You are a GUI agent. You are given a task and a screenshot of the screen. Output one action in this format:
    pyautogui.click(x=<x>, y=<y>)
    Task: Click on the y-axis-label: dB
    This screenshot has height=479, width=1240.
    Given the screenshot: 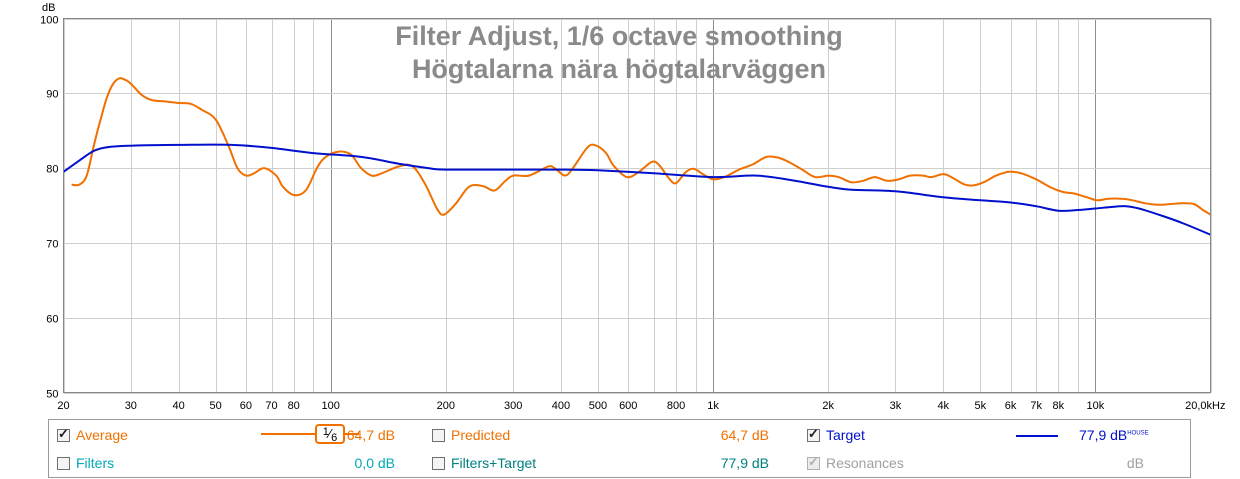 What is the action you would take?
    pyautogui.click(x=48, y=8)
    